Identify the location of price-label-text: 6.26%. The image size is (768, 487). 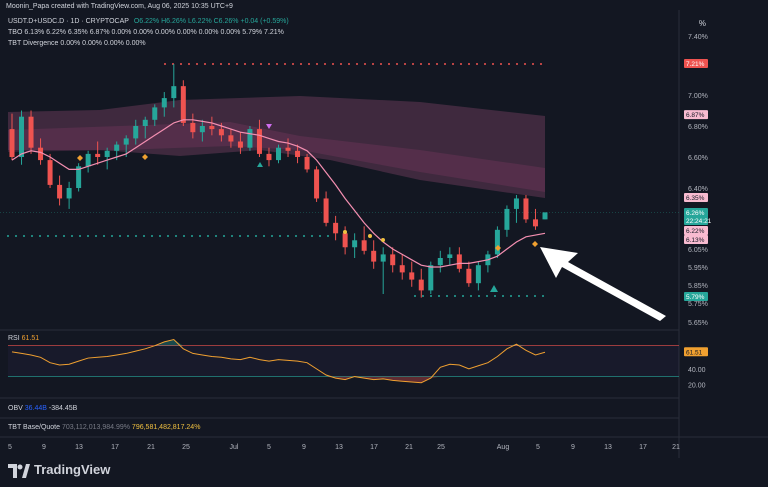
(695, 213).